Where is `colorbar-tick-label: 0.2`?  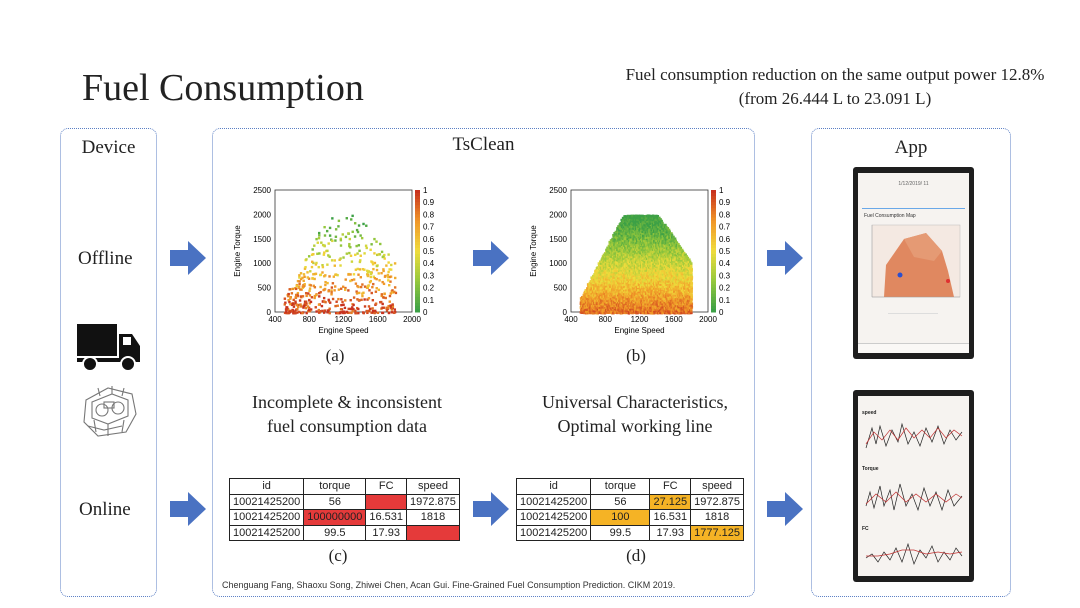 colorbar-tick-label: 0.2 is located at coordinates (725, 288).